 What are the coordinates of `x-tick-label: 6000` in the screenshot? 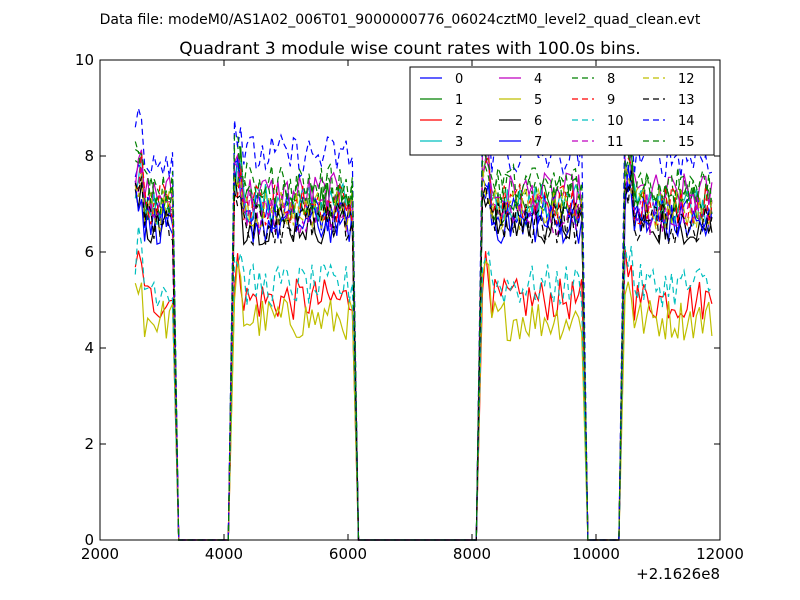 It's located at (348, 554).